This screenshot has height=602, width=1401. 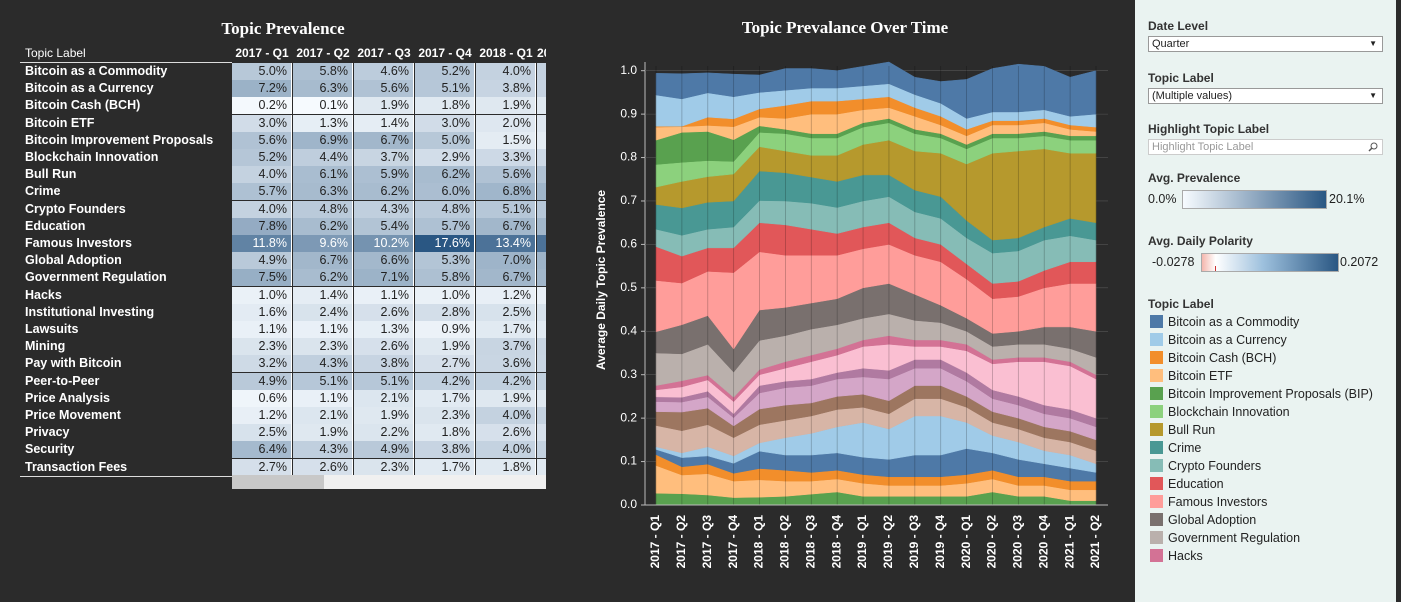 I want to click on cell: 5.6%, so click(x=262, y=140).